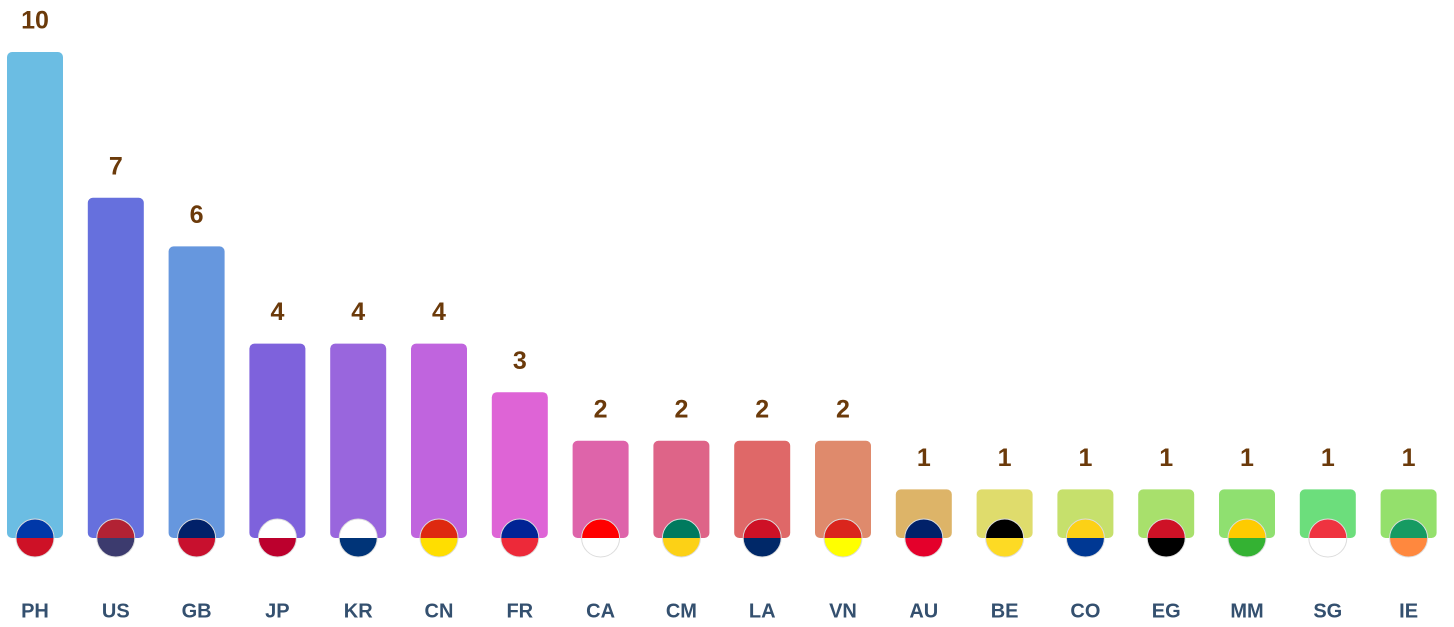 The height and width of the screenshot is (627, 1454). What do you see at coordinates (681, 611) in the screenshot?
I see `x-tick-label: CM` at bounding box center [681, 611].